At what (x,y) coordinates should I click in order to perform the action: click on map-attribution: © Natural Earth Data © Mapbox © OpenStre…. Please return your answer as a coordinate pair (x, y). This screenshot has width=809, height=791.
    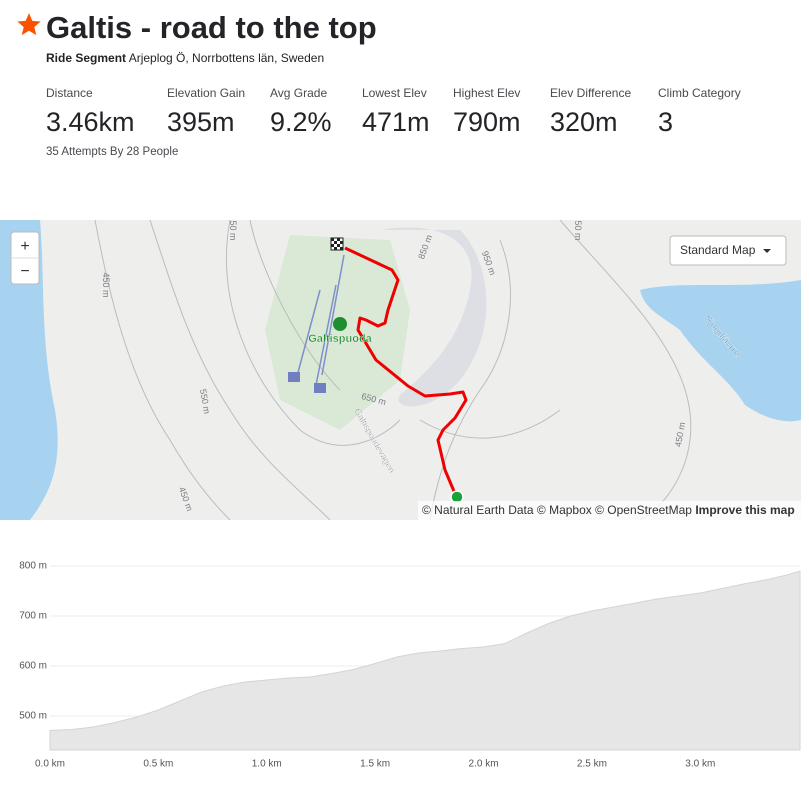
    Looking at the image, I should click on (608, 510).